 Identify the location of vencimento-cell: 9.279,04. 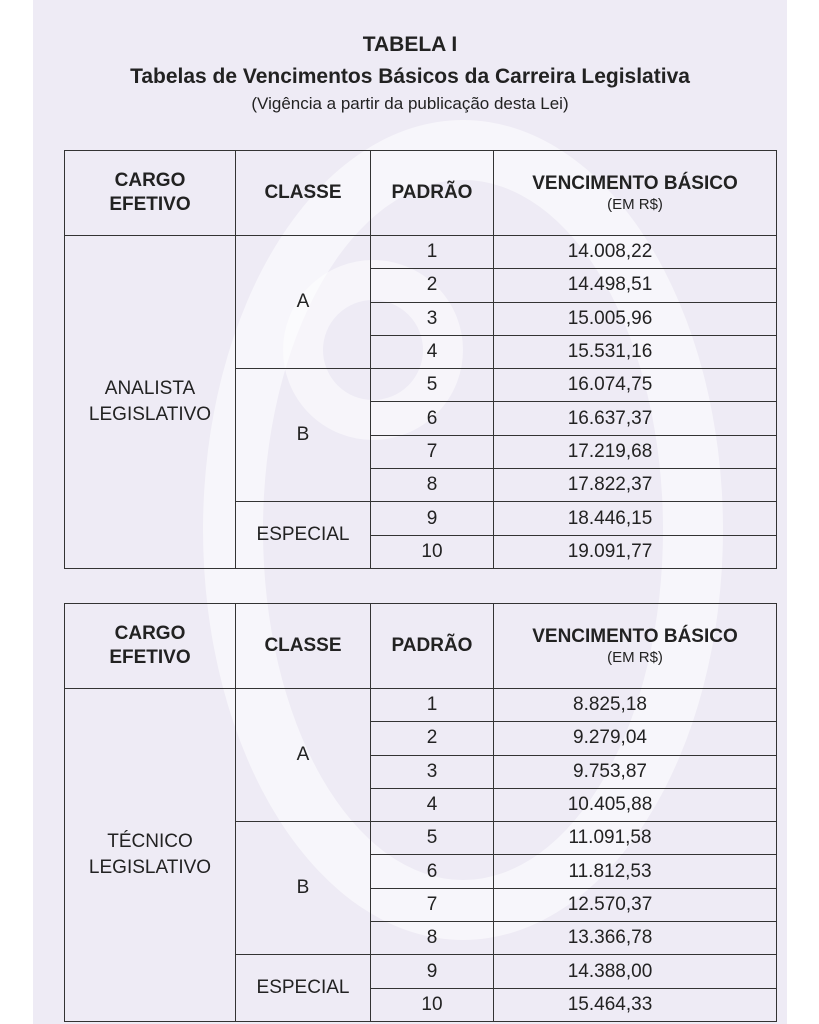
(635, 738).